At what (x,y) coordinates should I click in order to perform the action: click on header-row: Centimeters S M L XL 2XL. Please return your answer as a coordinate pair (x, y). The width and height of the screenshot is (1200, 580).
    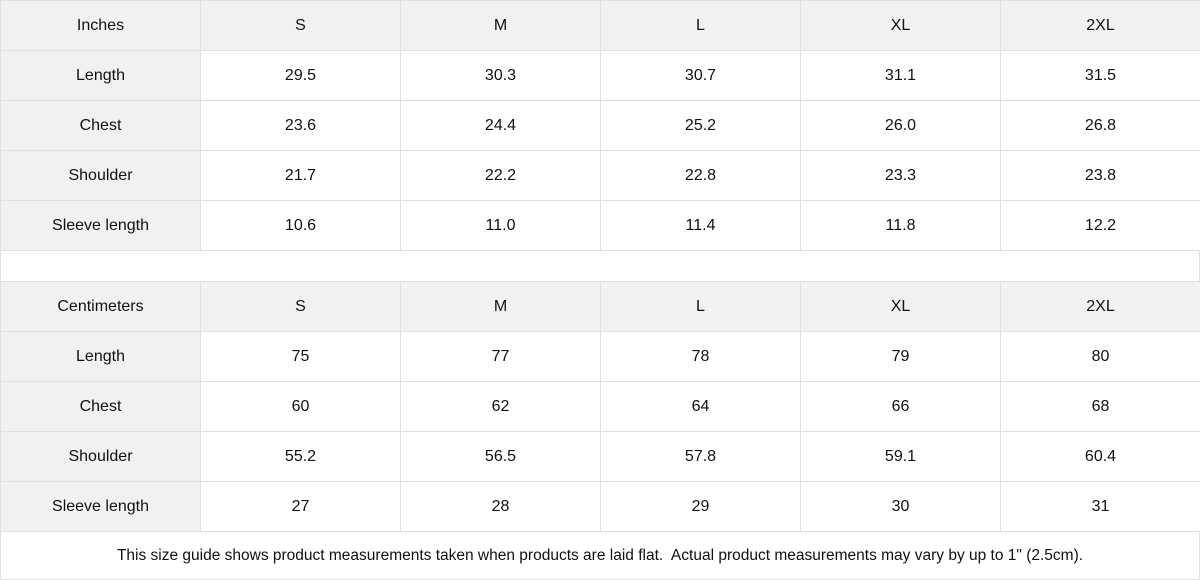
    Looking at the image, I should click on (600, 306).